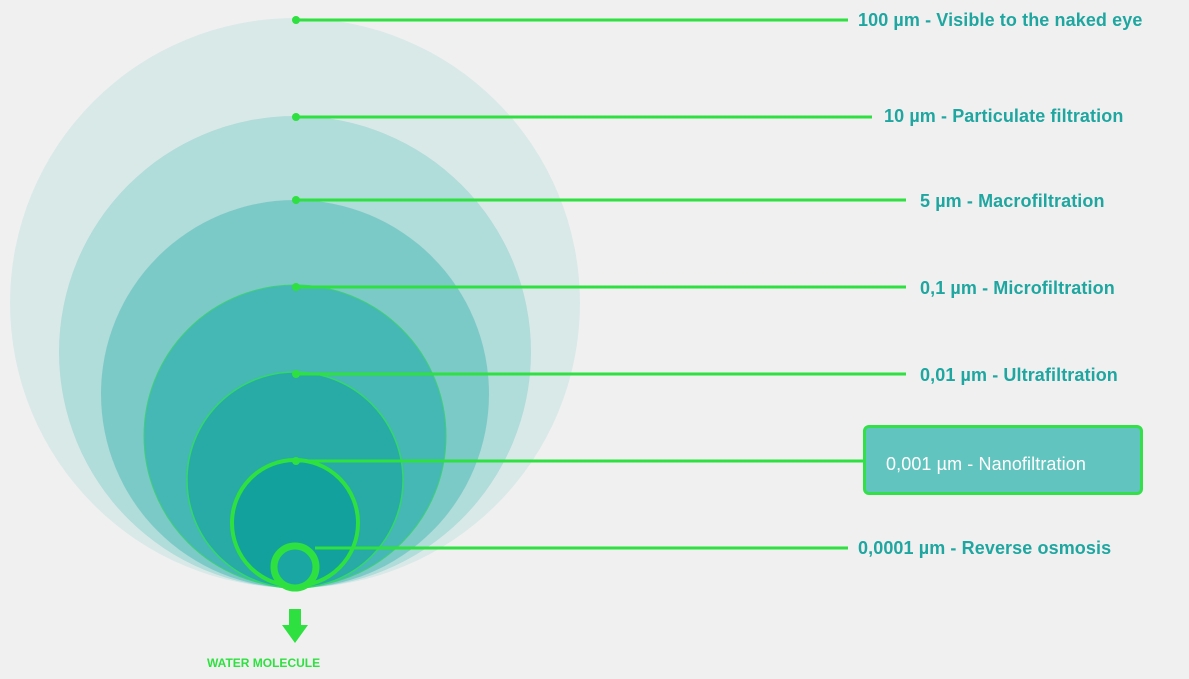  What do you see at coordinates (296, 200) in the screenshot?
I see `leader-dot-5um` at bounding box center [296, 200].